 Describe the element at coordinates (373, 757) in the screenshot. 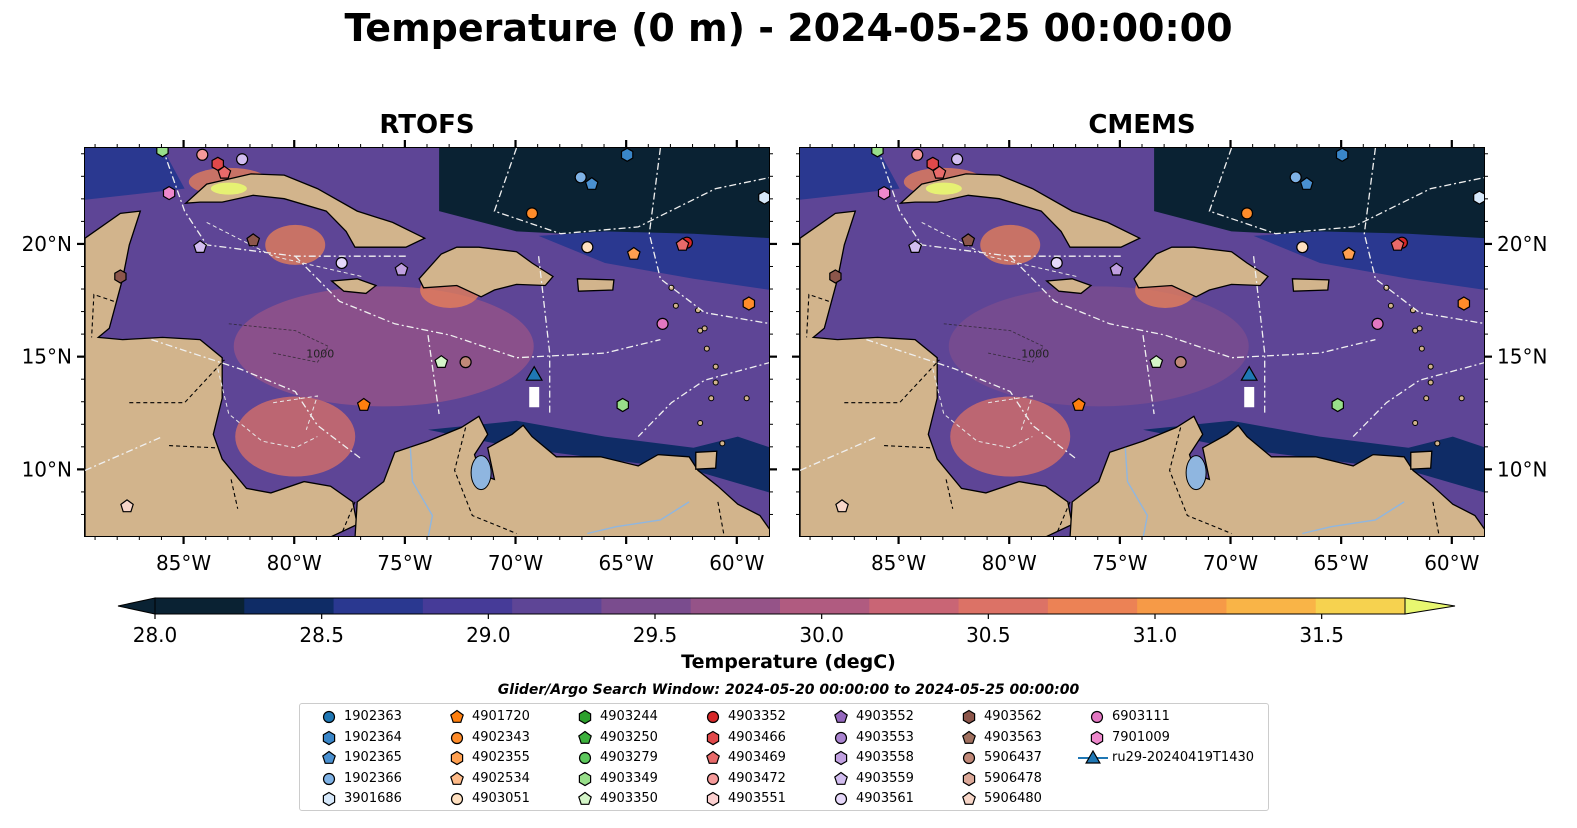

I see `legend-label: 1902365` at that location.